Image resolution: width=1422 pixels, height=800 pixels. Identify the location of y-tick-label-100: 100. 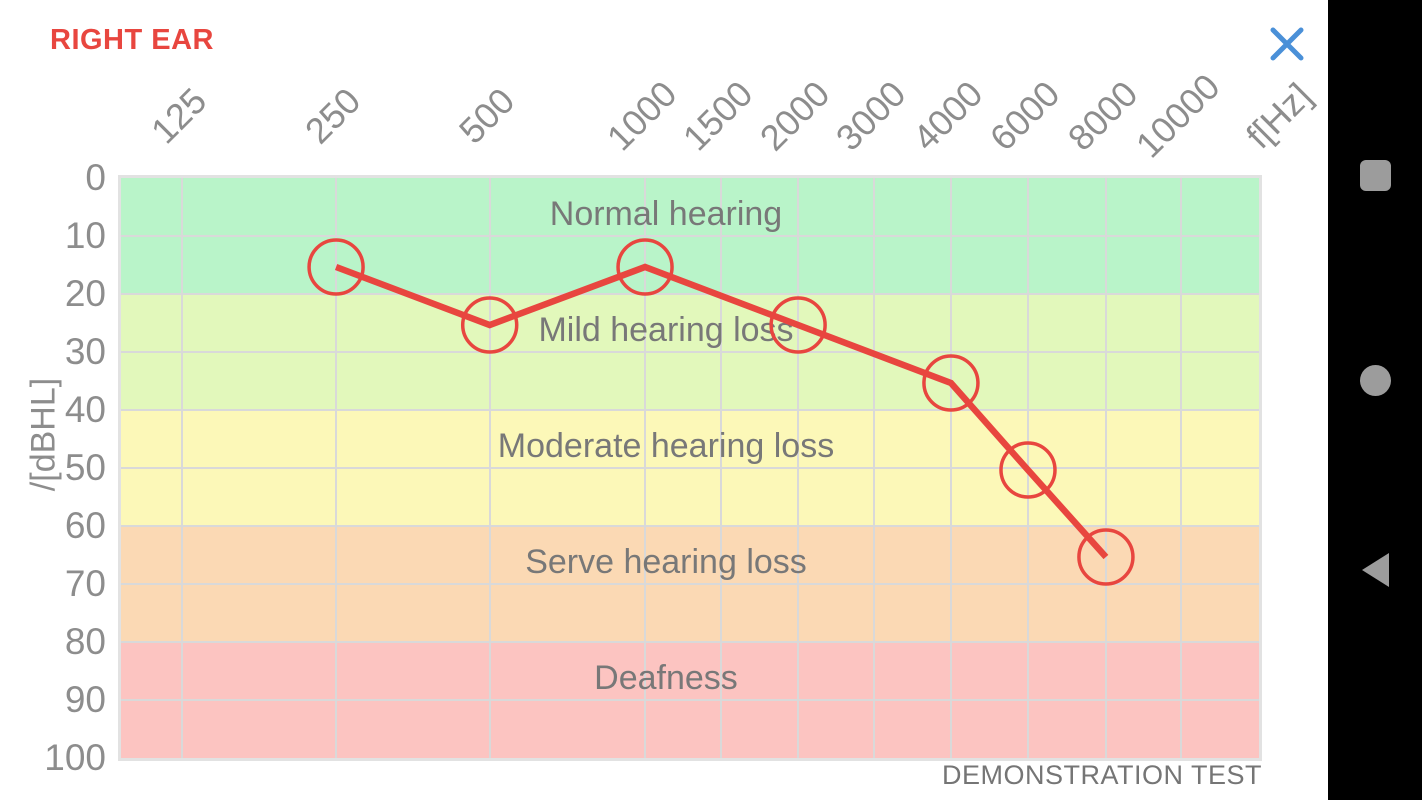
(75, 757).